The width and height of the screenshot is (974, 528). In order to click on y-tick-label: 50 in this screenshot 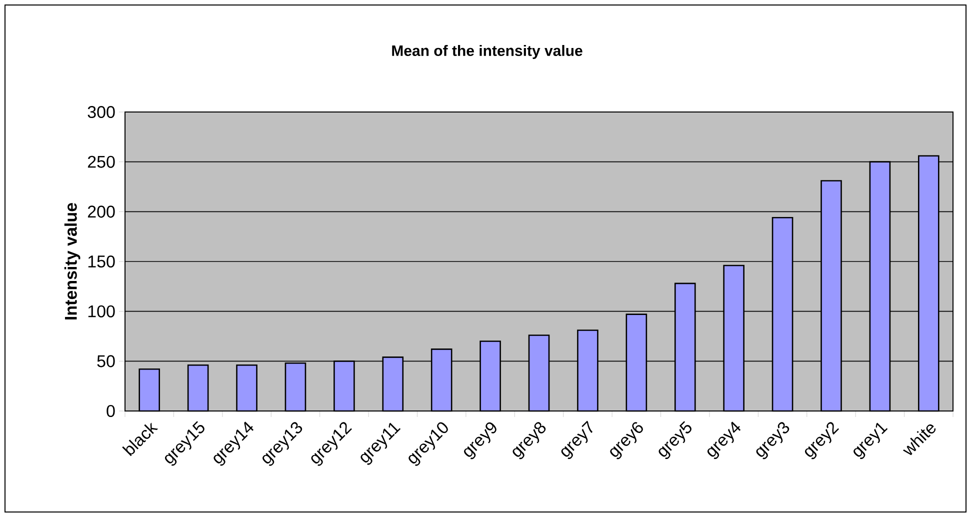, I will do `click(106, 361)`.